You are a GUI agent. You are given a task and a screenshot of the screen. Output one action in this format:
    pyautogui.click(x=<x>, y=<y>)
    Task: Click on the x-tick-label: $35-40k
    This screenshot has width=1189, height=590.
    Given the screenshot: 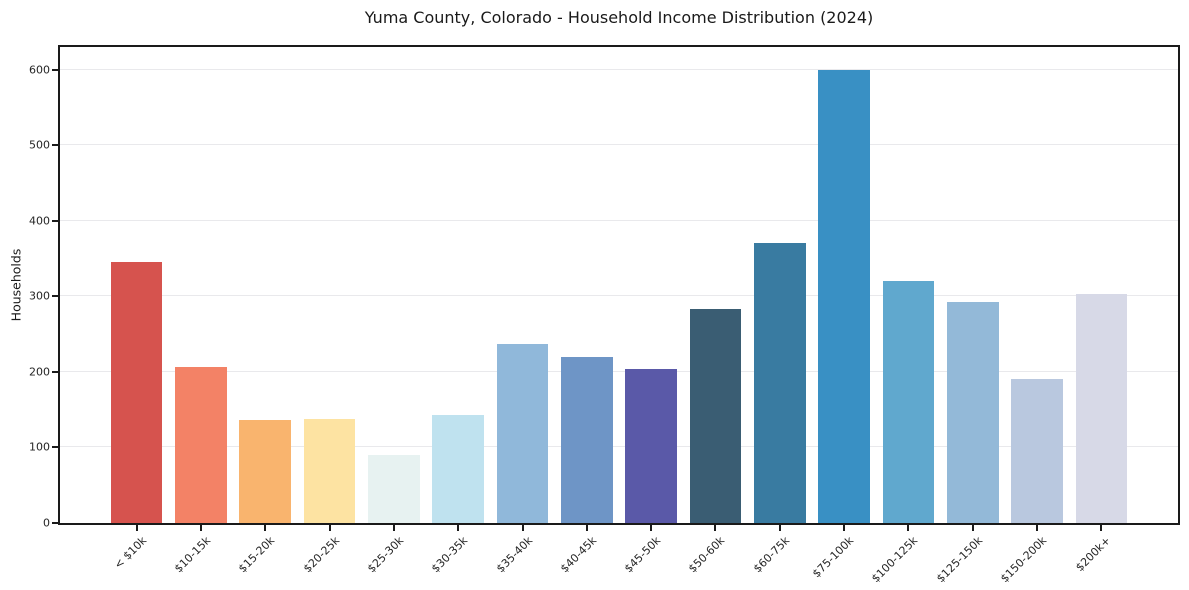 What is the action you would take?
    pyautogui.click(x=514, y=555)
    